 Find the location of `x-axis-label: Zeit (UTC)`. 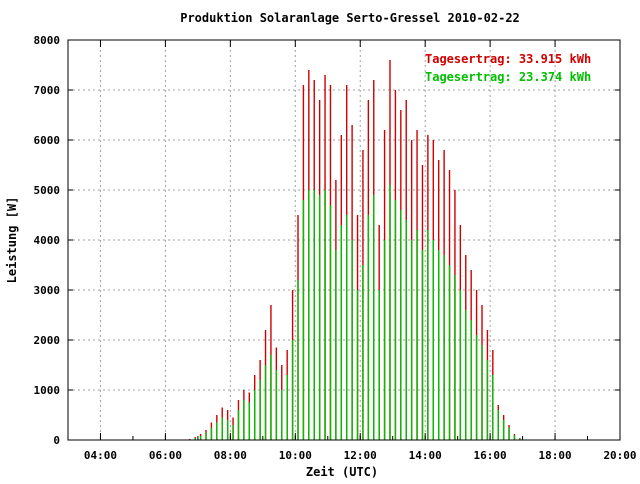

x-axis-label: Zeit (UTC) is located at coordinates (342, 472).